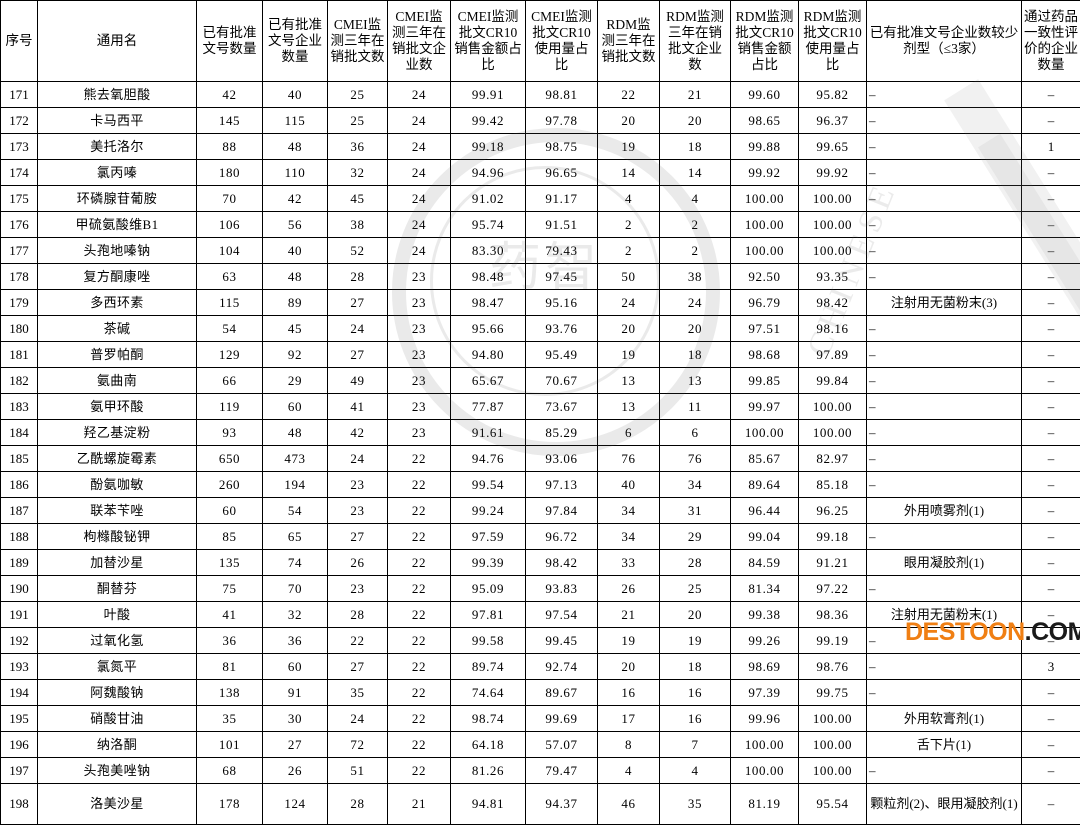 Image resolution: width=1080 pixels, height=825 pixels. What do you see at coordinates (358, 225) in the screenshot?
I see `cell-cmei-3y-approvals: 38` at bounding box center [358, 225].